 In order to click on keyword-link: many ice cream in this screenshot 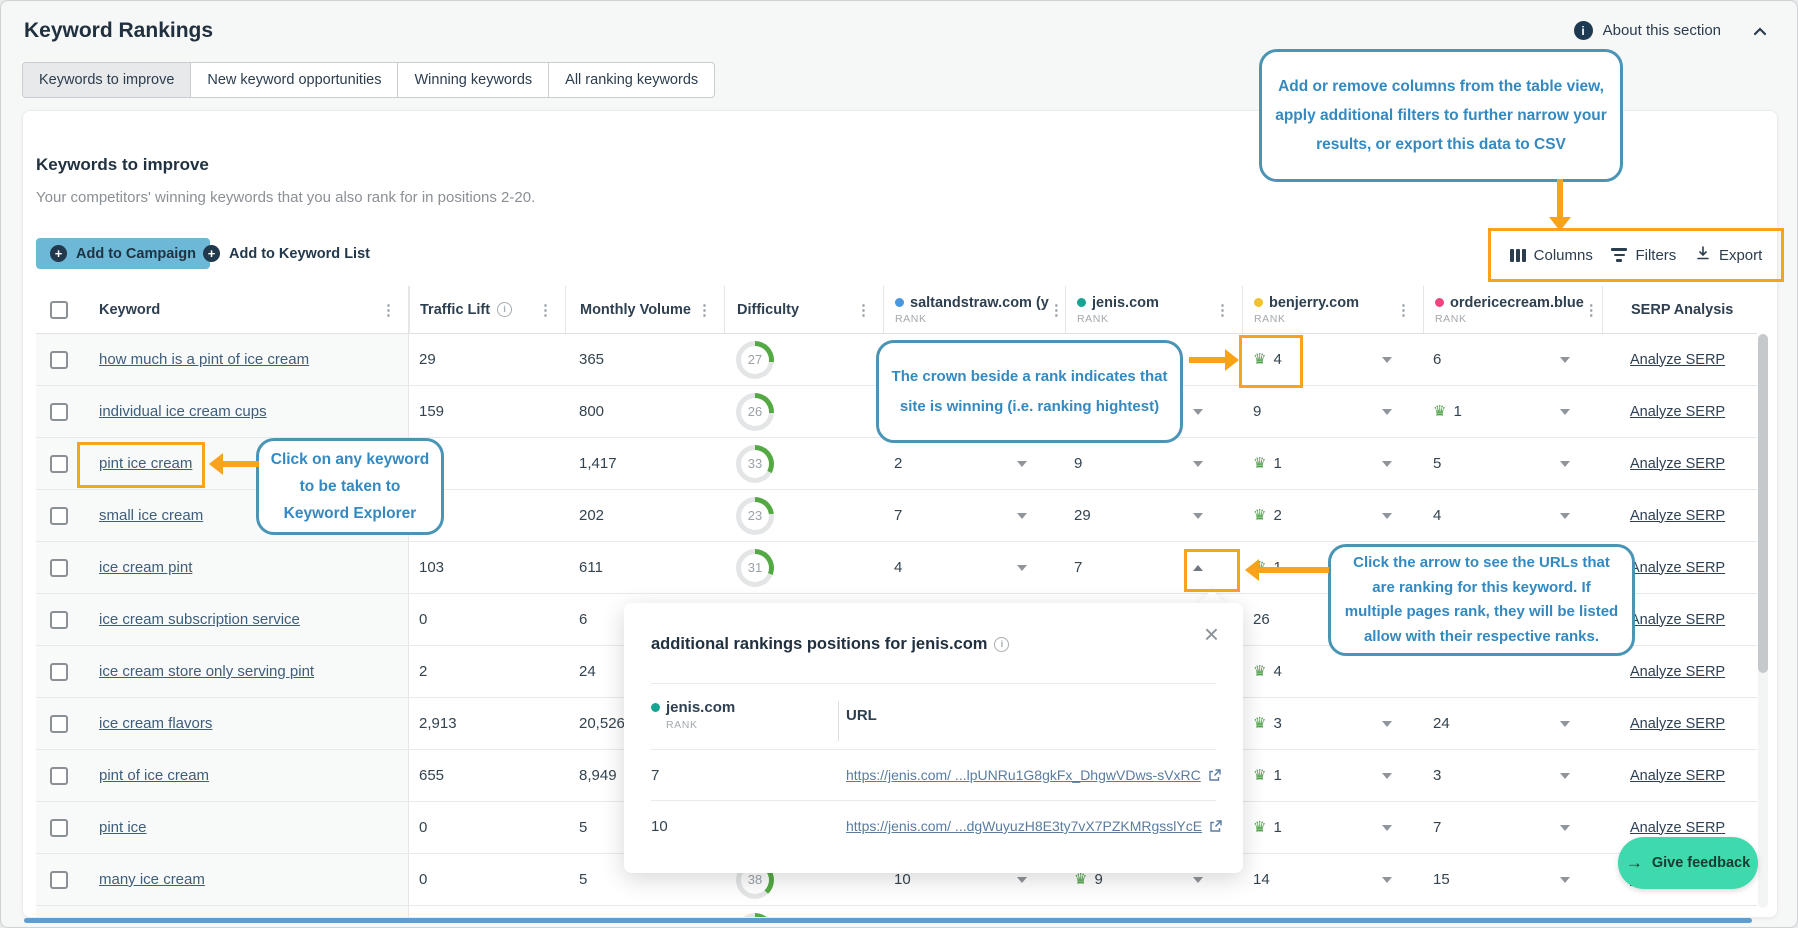, I will do `click(152, 879)`.